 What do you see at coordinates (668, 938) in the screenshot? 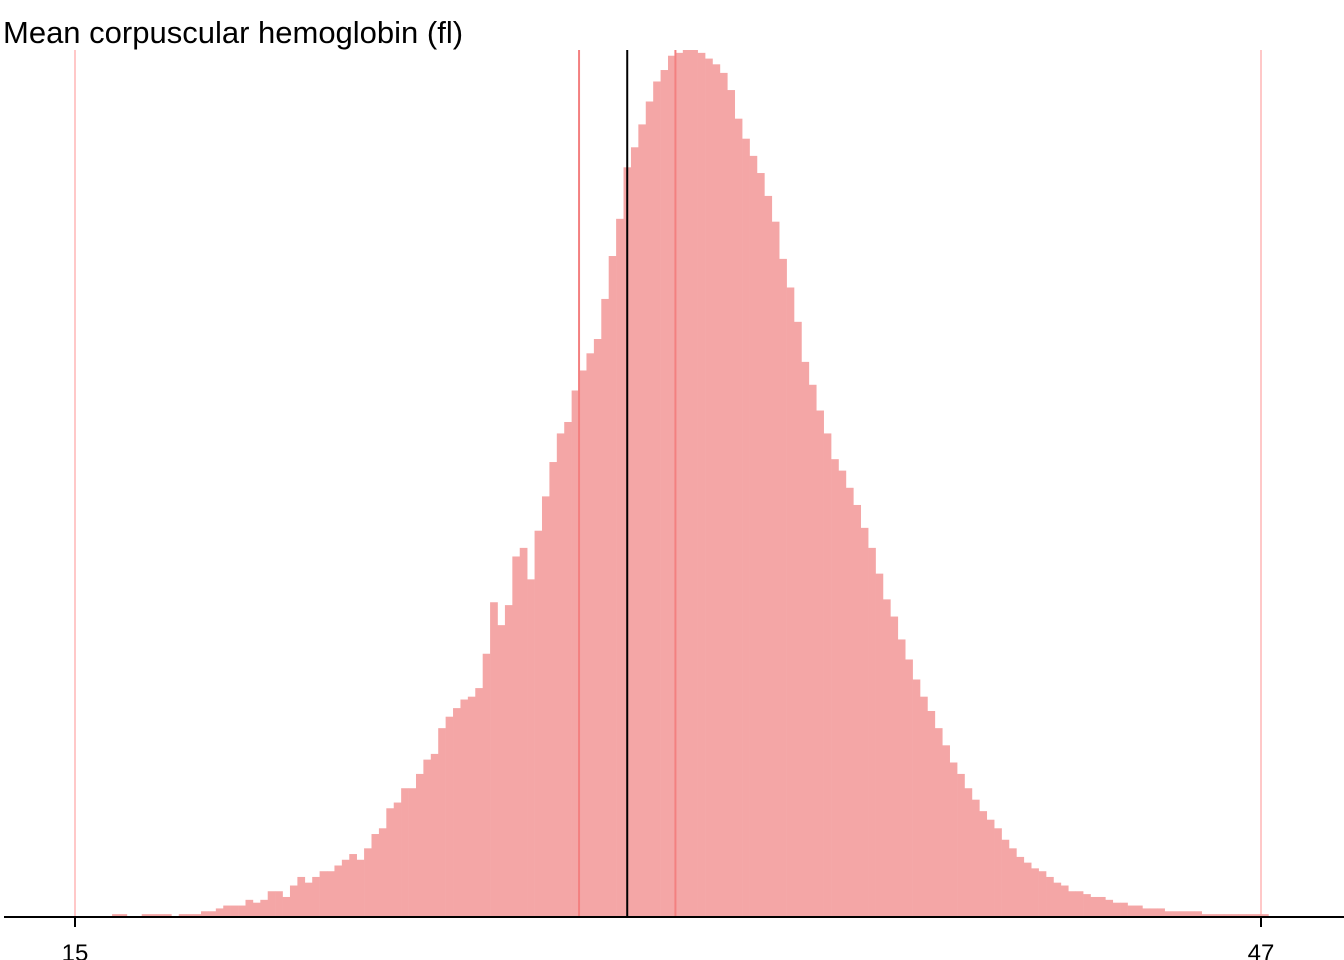
I see `x-axis-ticks: 15 47` at bounding box center [668, 938].